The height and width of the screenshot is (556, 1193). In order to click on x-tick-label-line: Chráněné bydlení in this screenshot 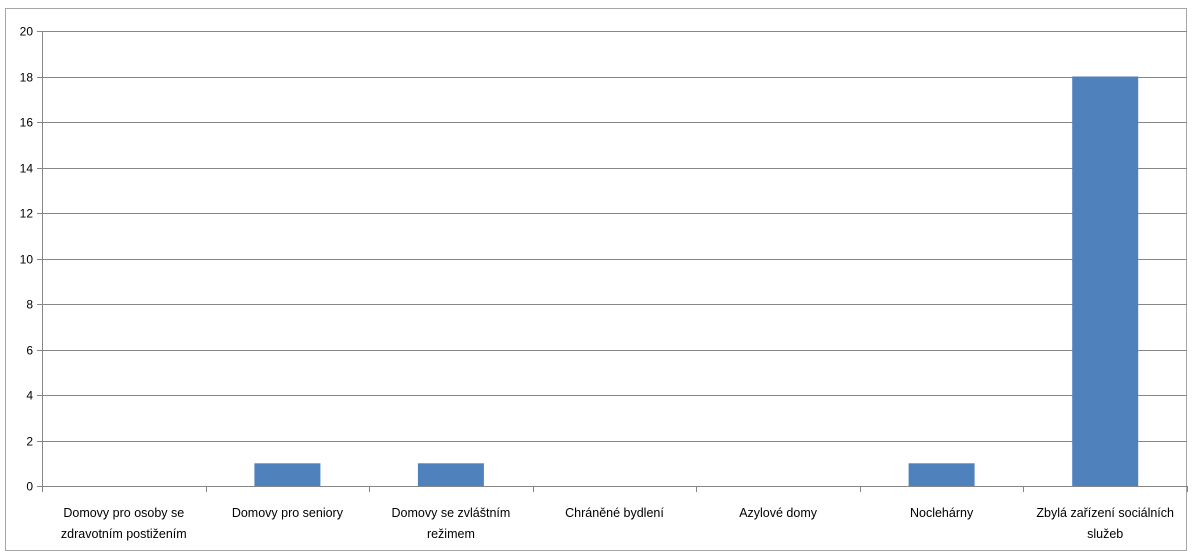, I will do `click(614, 513)`.